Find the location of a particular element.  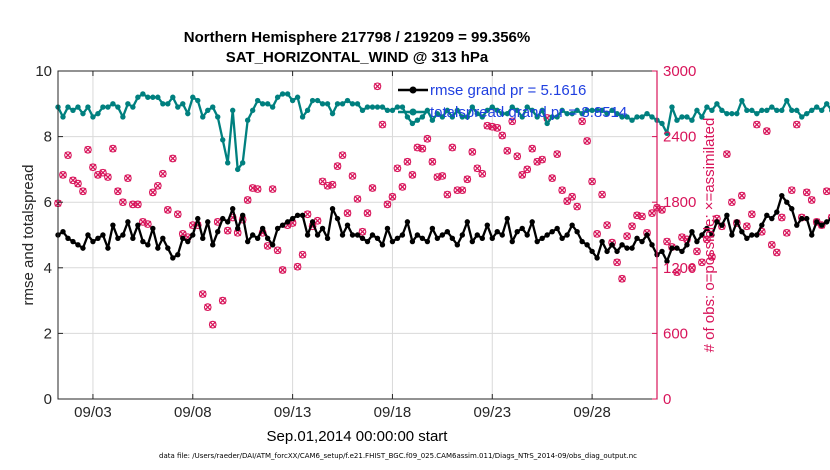

chart-subtitle: SAT_HORIZONTAL_WIND @ 313 hPa is located at coordinates (357, 57).